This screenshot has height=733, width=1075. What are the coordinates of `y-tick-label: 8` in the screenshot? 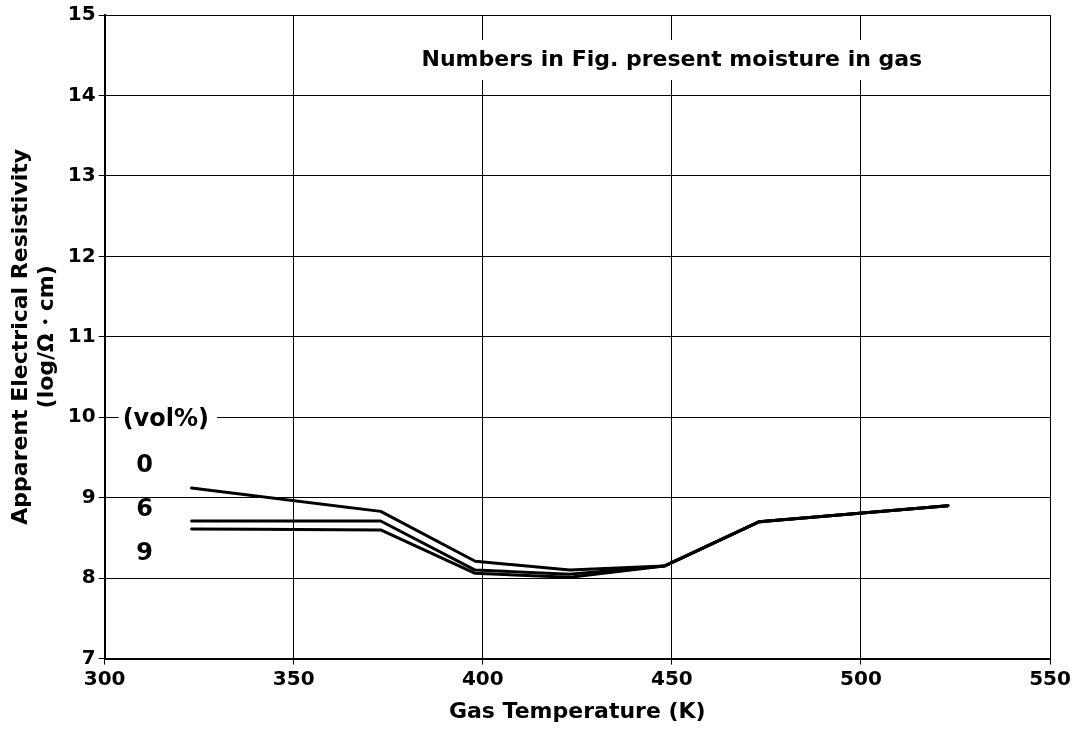 It's located at (88, 576).